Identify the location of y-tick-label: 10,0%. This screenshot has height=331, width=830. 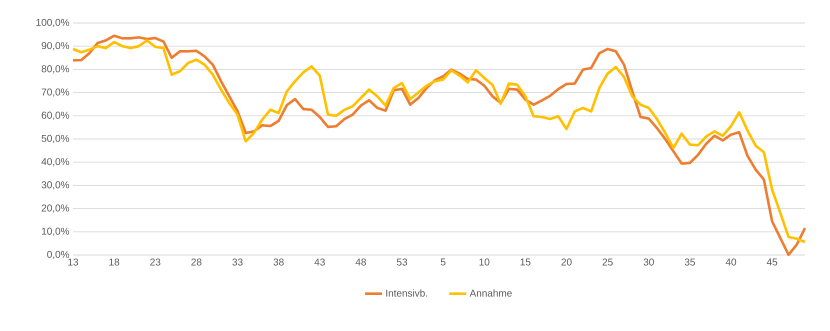
(56, 232).